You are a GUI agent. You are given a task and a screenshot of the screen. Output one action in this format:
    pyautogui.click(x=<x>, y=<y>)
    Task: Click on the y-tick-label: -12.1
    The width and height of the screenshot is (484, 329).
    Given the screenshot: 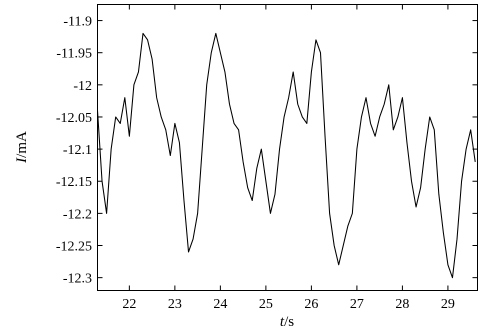 What is the action you would take?
    pyautogui.click(x=77, y=150)
    